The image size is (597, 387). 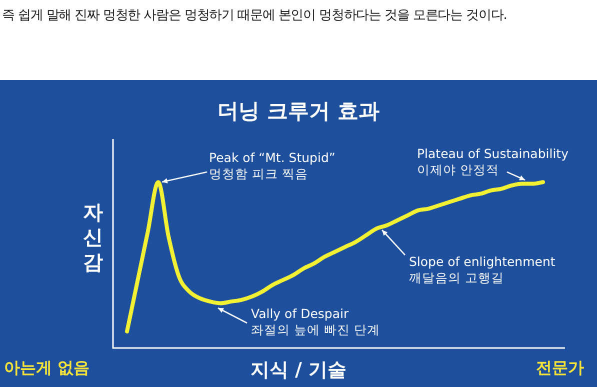 I want to click on text: 즉 쉽게 말해 진짜 멍청한 사람은 멍청하기 때문에 본인이 멍청하다는 것을 모른다는 것이다., so click(x=254, y=16).